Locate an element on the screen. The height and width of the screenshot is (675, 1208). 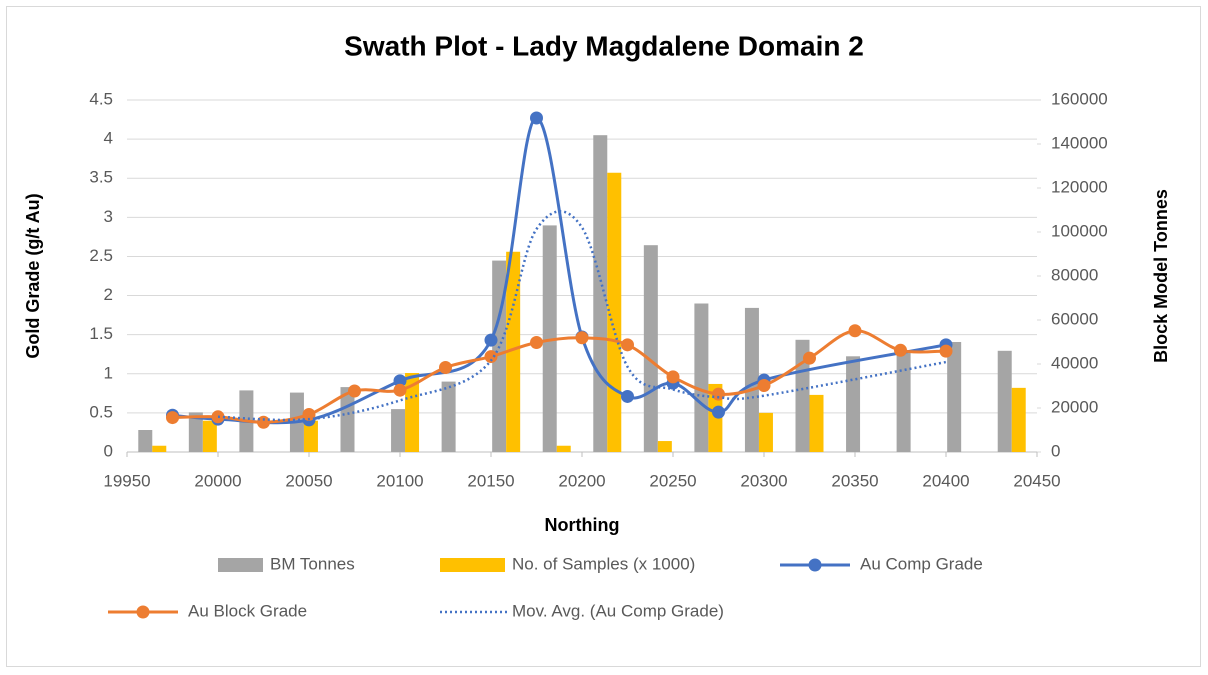
x-tick-label: 20100 is located at coordinates (399, 480).